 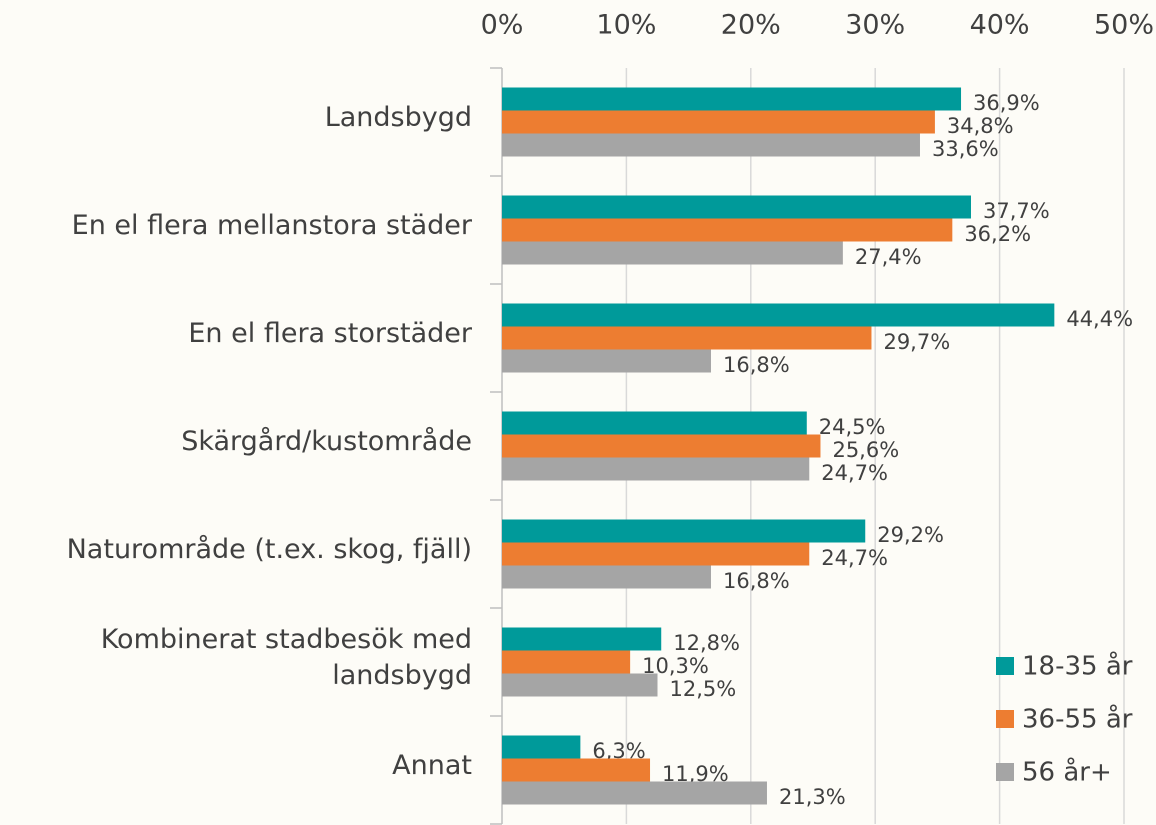 What do you see at coordinates (330, 333) in the screenshot?
I see `y-tick-label: En el flera storstäder` at bounding box center [330, 333].